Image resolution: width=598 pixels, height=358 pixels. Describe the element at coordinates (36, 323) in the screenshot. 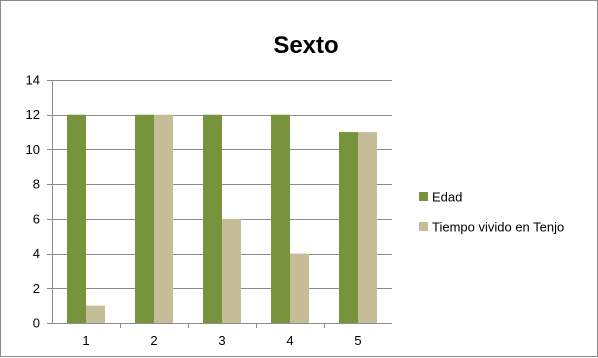

I see `y-tick-label: 0` at that location.